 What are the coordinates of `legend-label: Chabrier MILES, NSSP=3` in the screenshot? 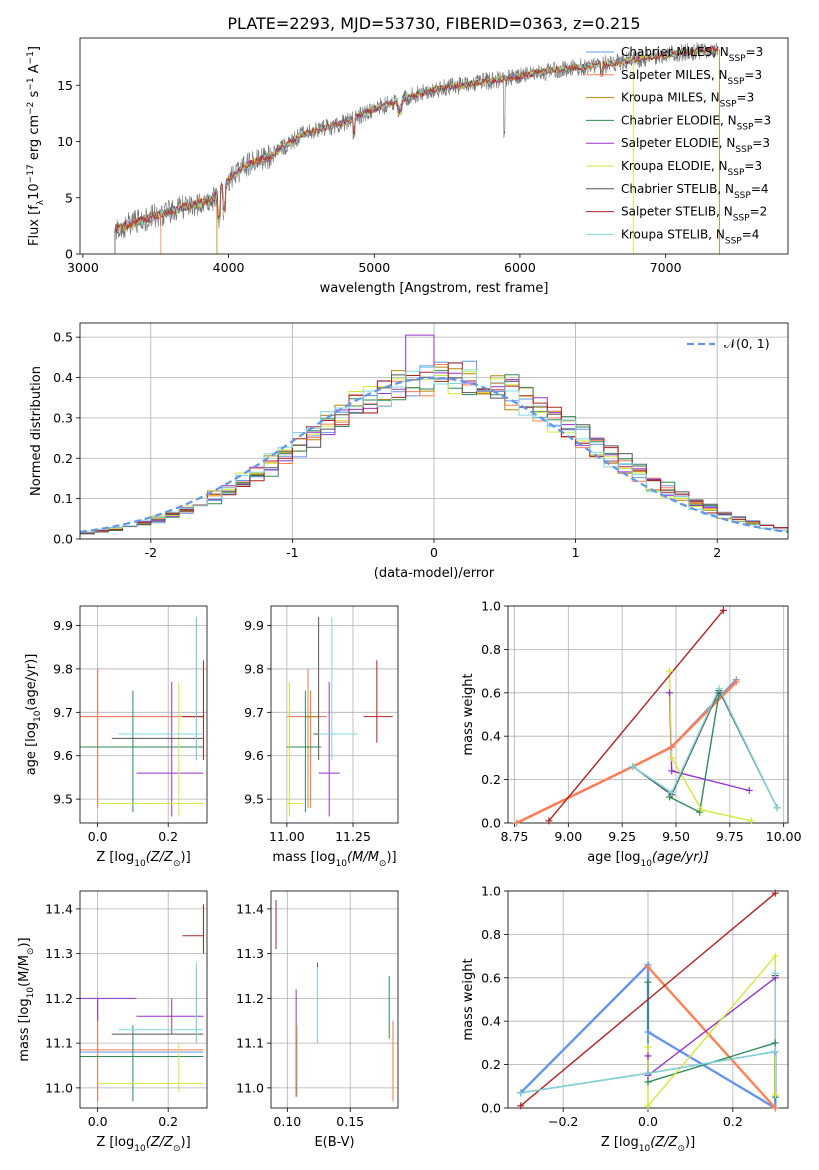 It's located at (692, 54).